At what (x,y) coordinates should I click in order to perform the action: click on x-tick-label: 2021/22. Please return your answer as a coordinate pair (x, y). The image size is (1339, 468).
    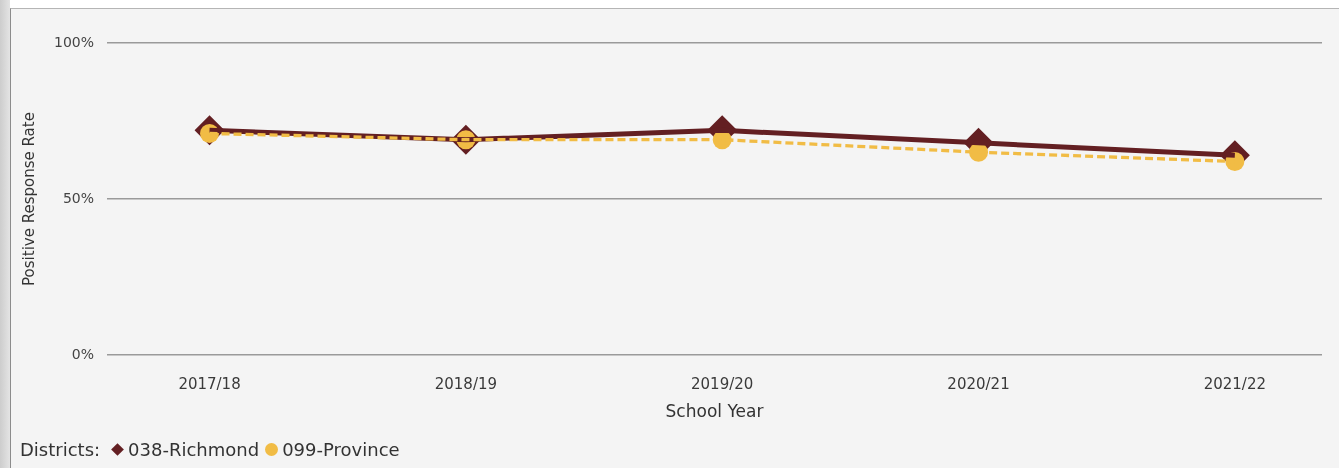
    Looking at the image, I should click on (1235, 383).